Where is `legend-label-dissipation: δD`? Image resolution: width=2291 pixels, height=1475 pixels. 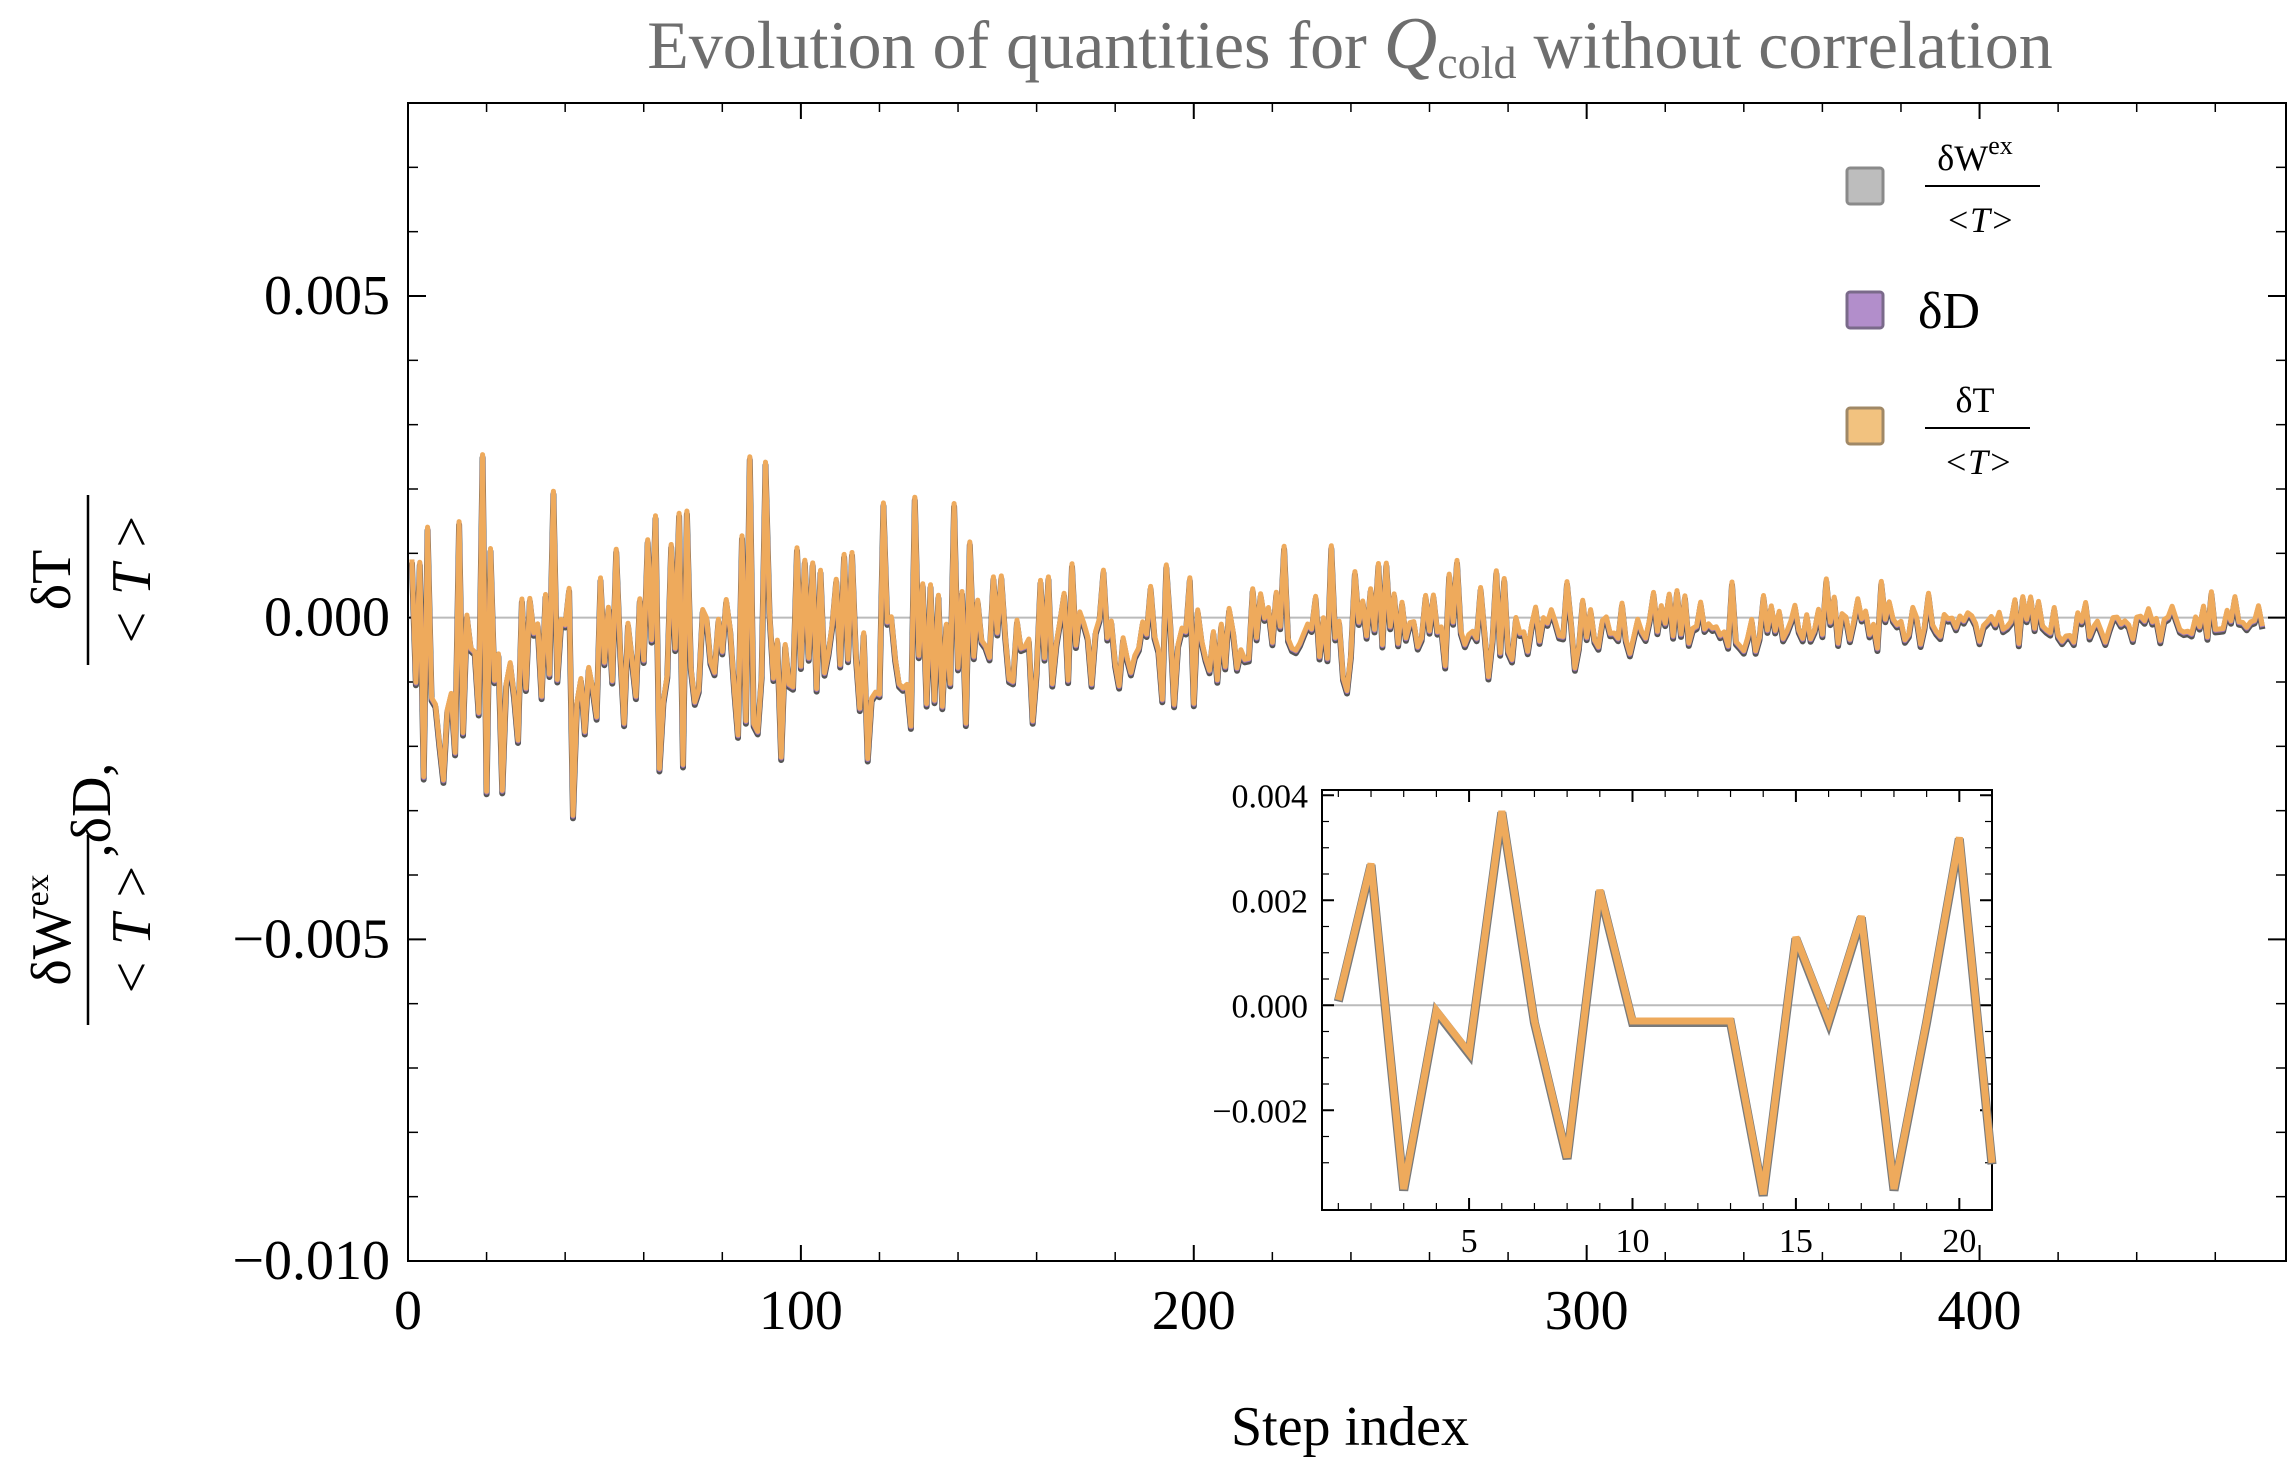 legend-label-dissipation: δD is located at coordinates (1949, 311).